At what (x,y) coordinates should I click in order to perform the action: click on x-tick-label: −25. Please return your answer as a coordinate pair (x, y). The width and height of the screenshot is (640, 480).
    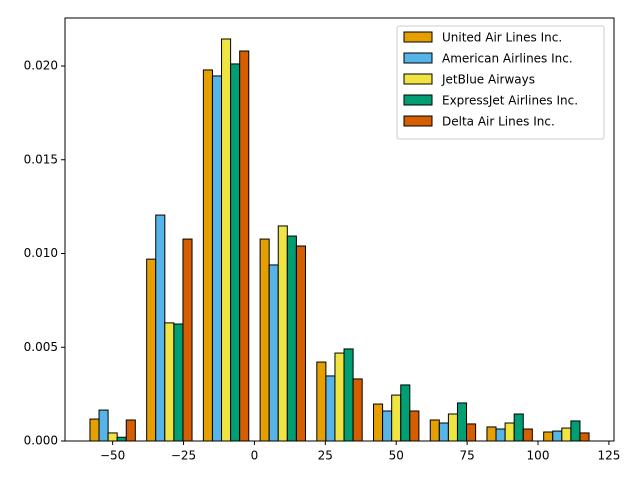
    Looking at the image, I should click on (183, 456).